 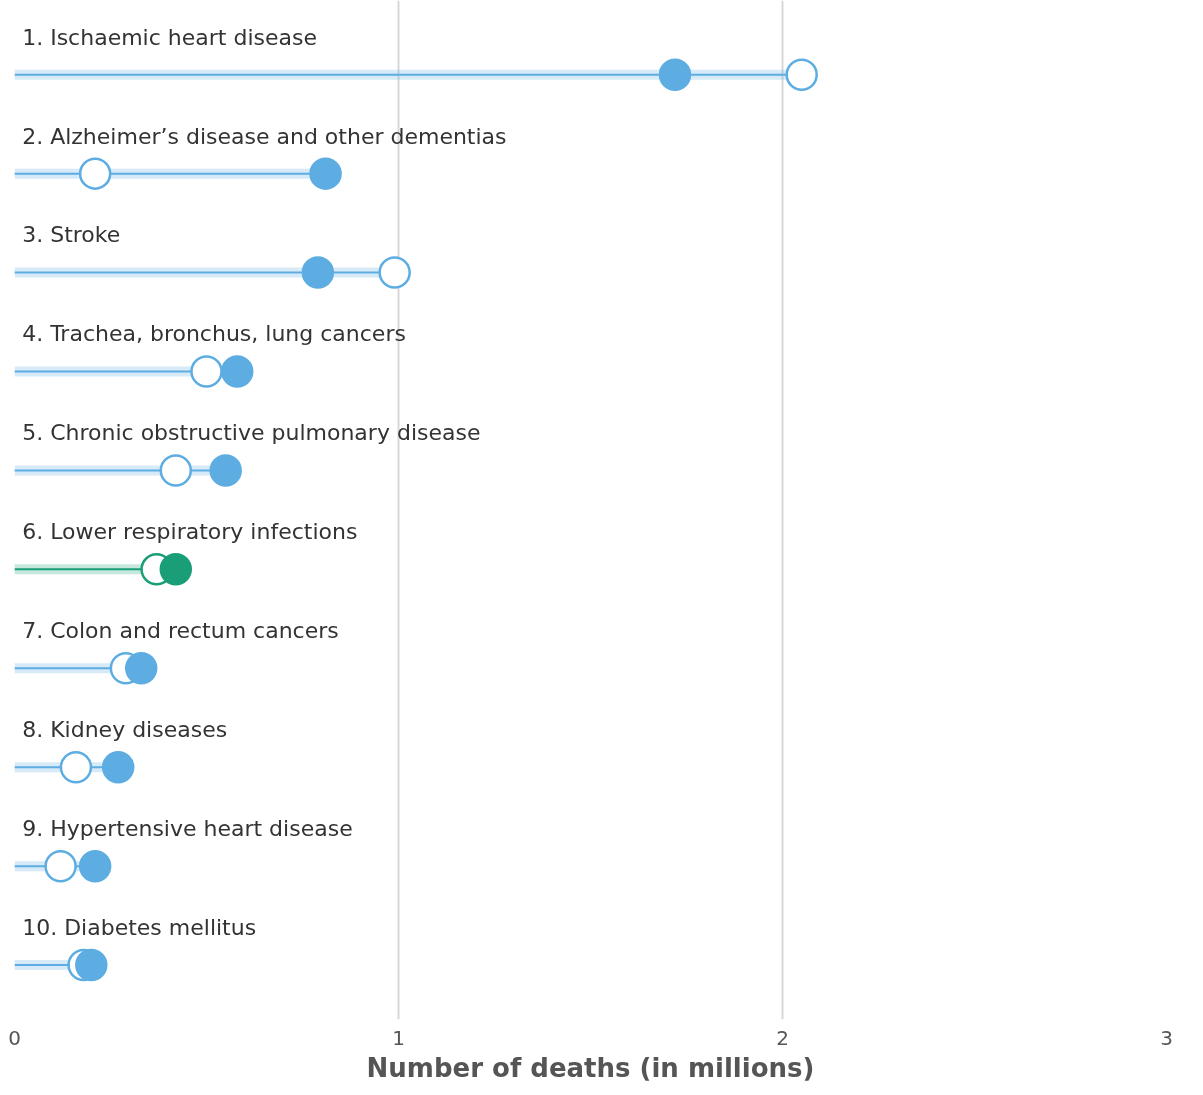 I want to click on x-axis-title: Number of deaths (in millions), so click(x=590, y=1067).